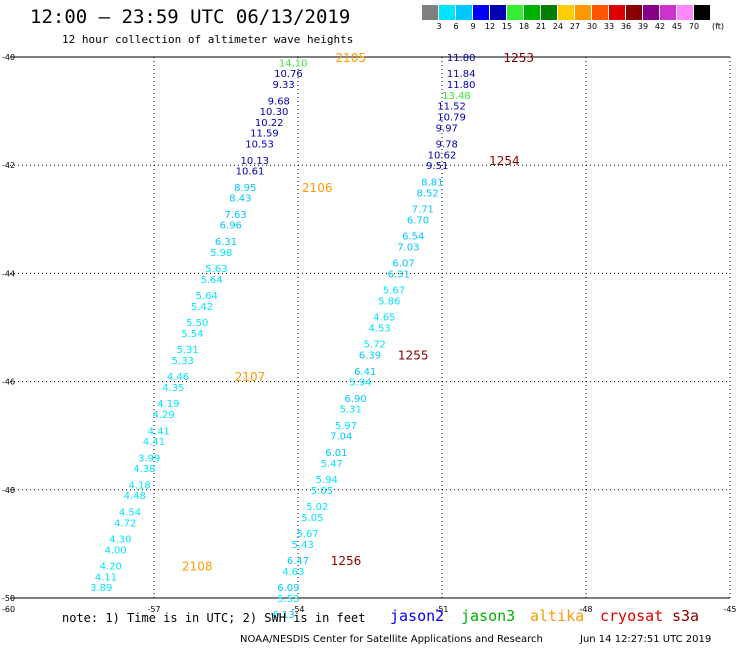 This screenshot has width=740, height=650. Describe the element at coordinates (8, 382) in the screenshot. I see `y-tick-label: -46` at that location.